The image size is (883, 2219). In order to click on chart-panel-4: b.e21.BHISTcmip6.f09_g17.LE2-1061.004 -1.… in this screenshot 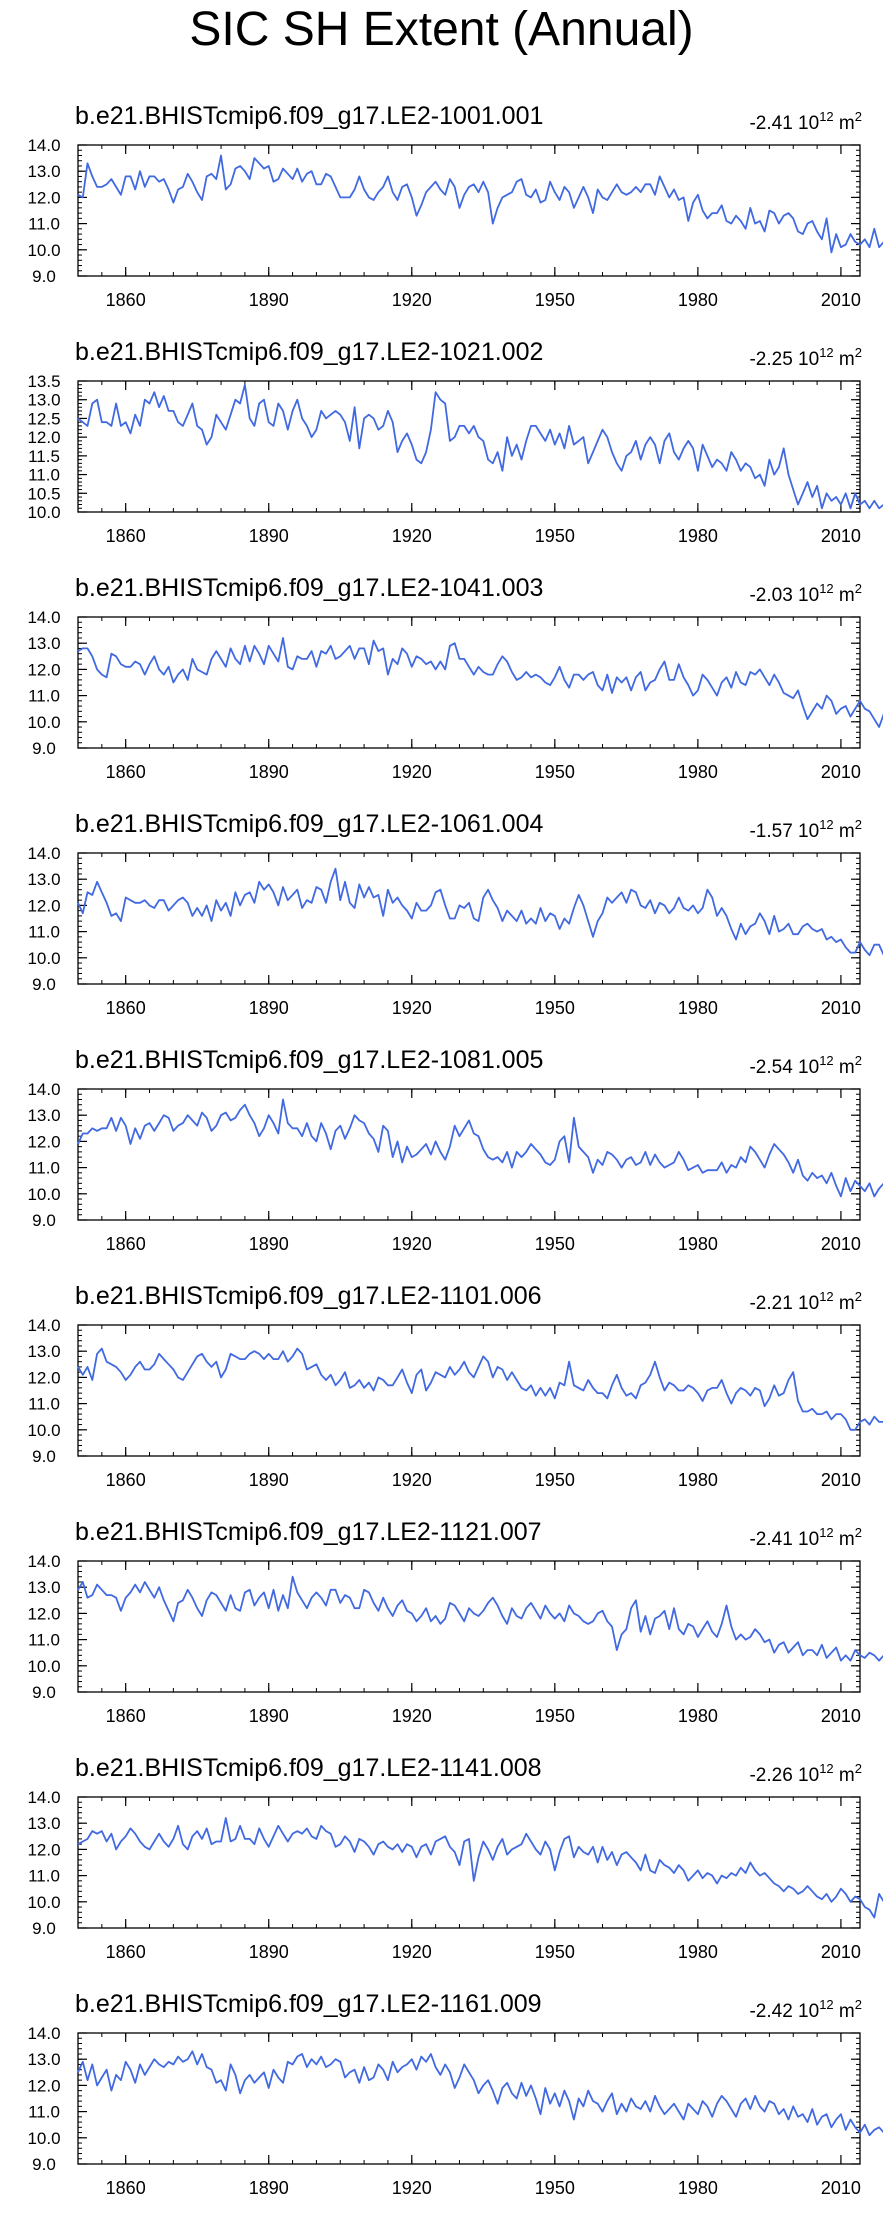, I will do `click(455, 914)`.